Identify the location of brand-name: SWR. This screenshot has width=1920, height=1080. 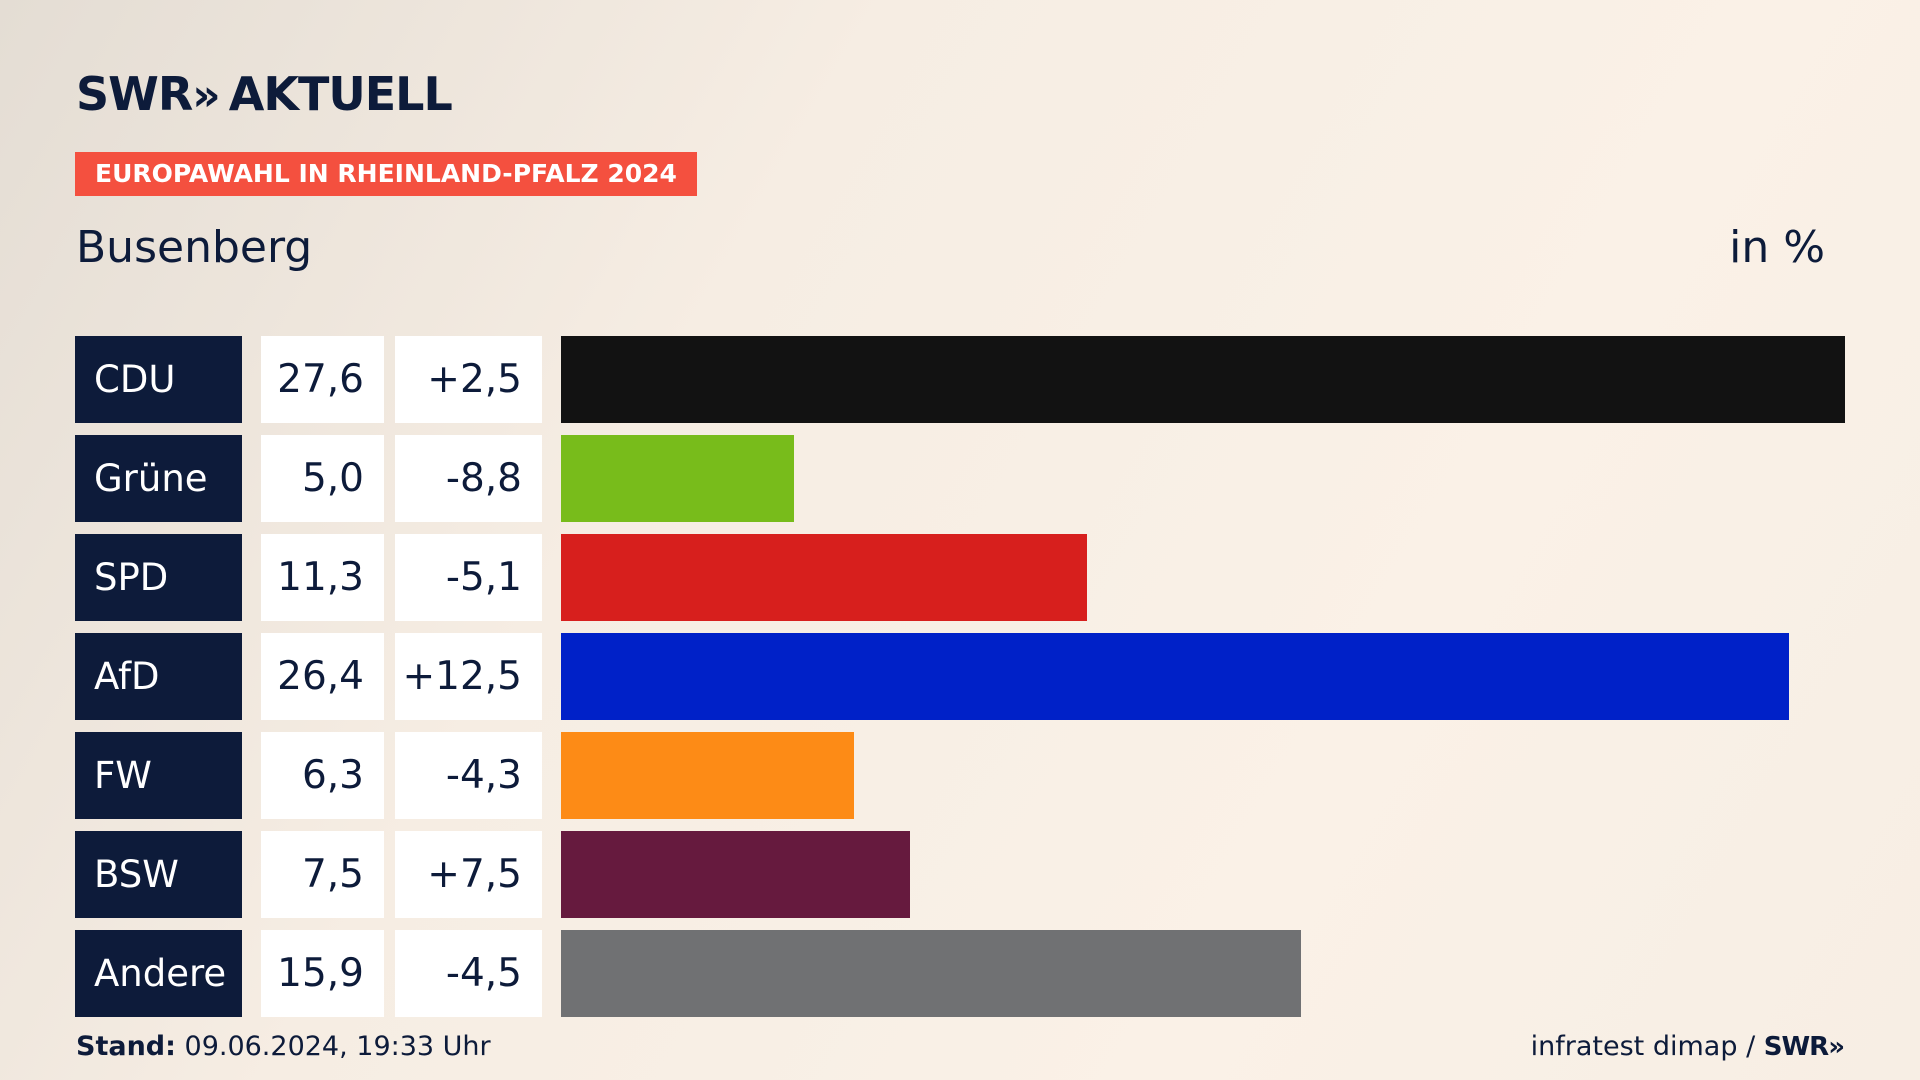
(134, 94).